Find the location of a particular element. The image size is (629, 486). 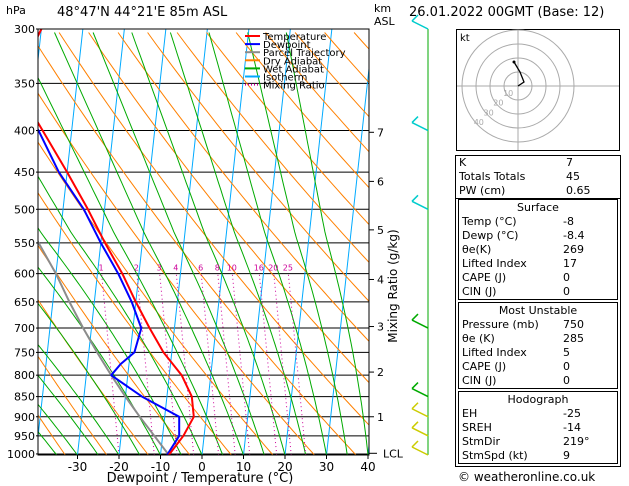

height-unit-label: km ASL is located at coordinates (384, 15).